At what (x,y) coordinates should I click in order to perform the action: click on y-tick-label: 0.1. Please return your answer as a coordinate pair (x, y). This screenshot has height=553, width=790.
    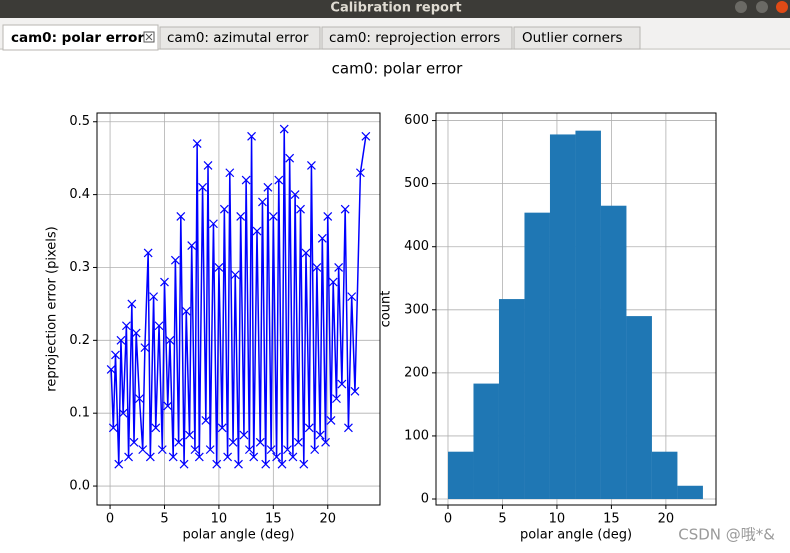
    Looking at the image, I should click on (79, 413).